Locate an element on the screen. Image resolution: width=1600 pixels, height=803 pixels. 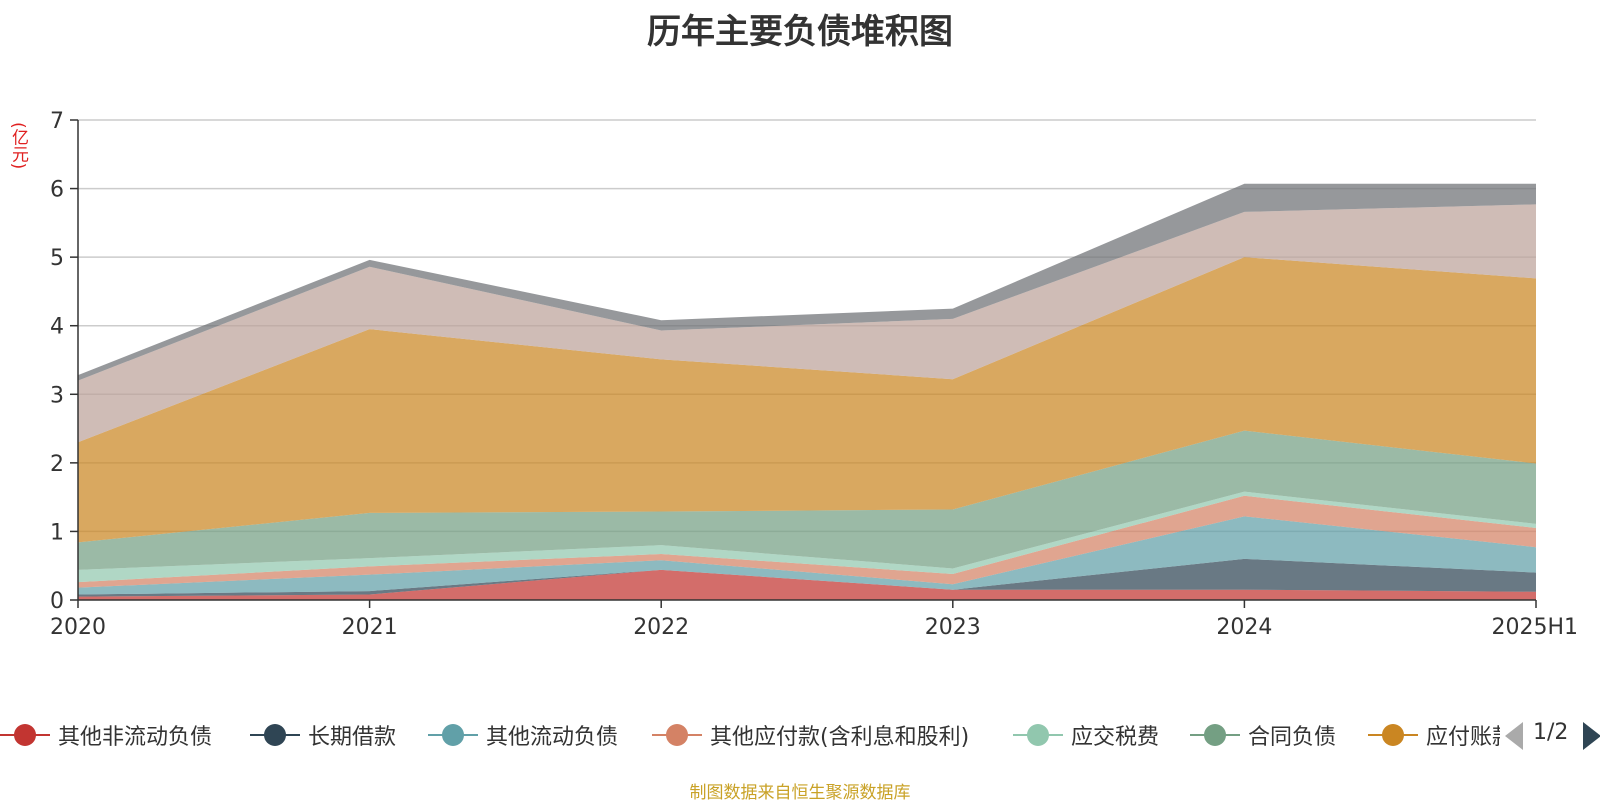
legend-label: 其他非流动负债 is located at coordinates (135, 737).